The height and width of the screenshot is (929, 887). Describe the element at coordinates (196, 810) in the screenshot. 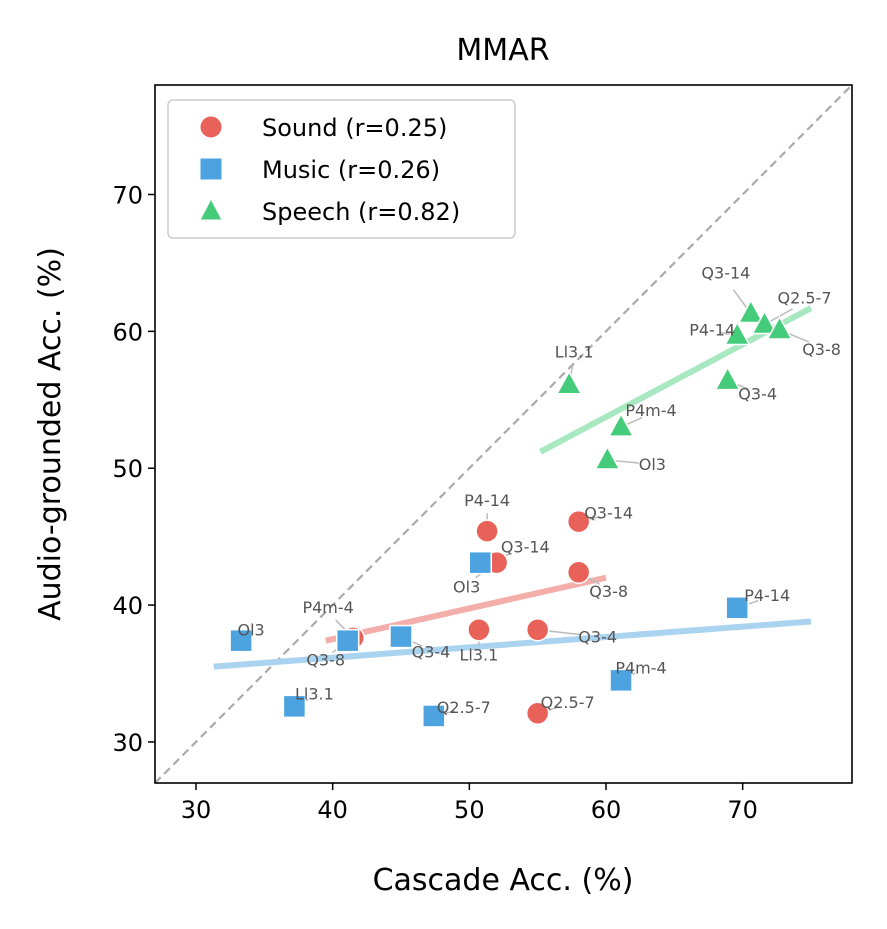

I see `x-tick-label: 30` at that location.